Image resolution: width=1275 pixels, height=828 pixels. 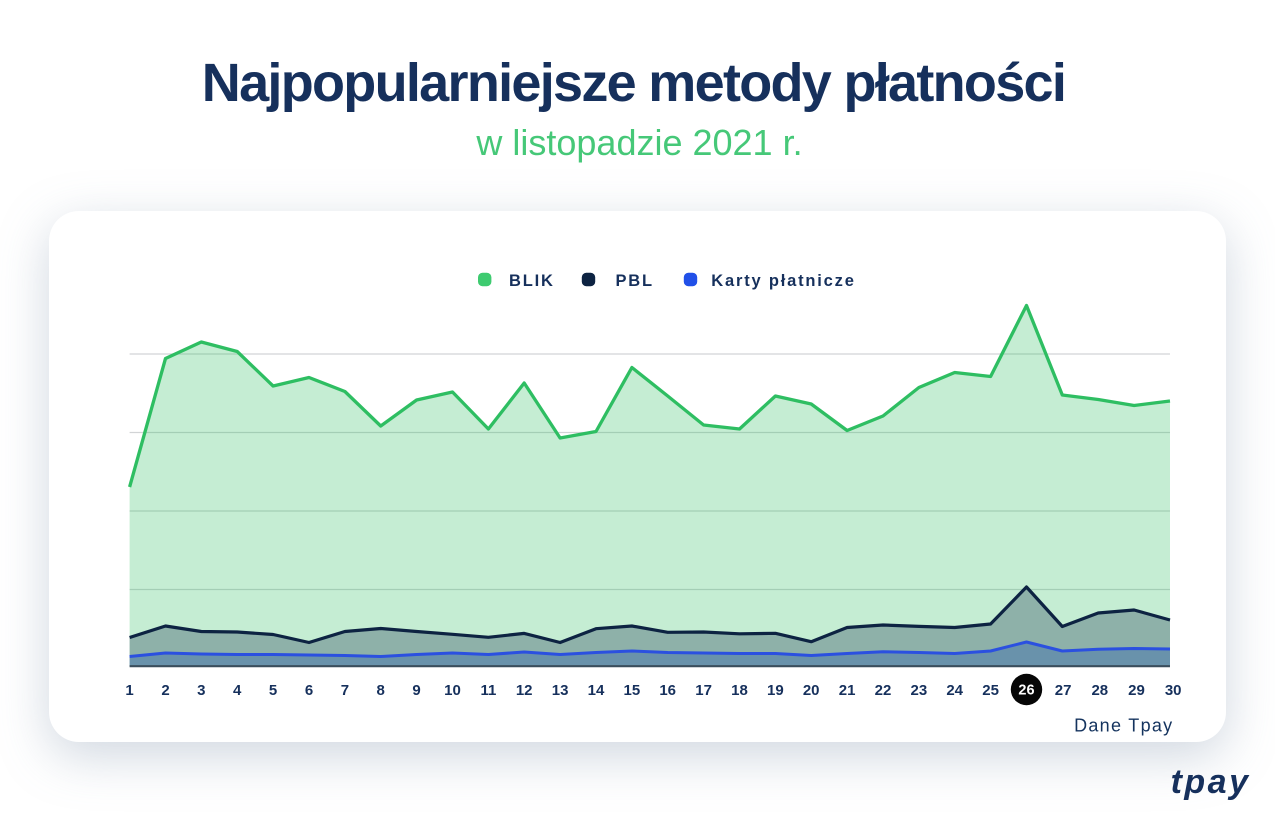 I want to click on svg-text: 28, so click(x=1099, y=690).